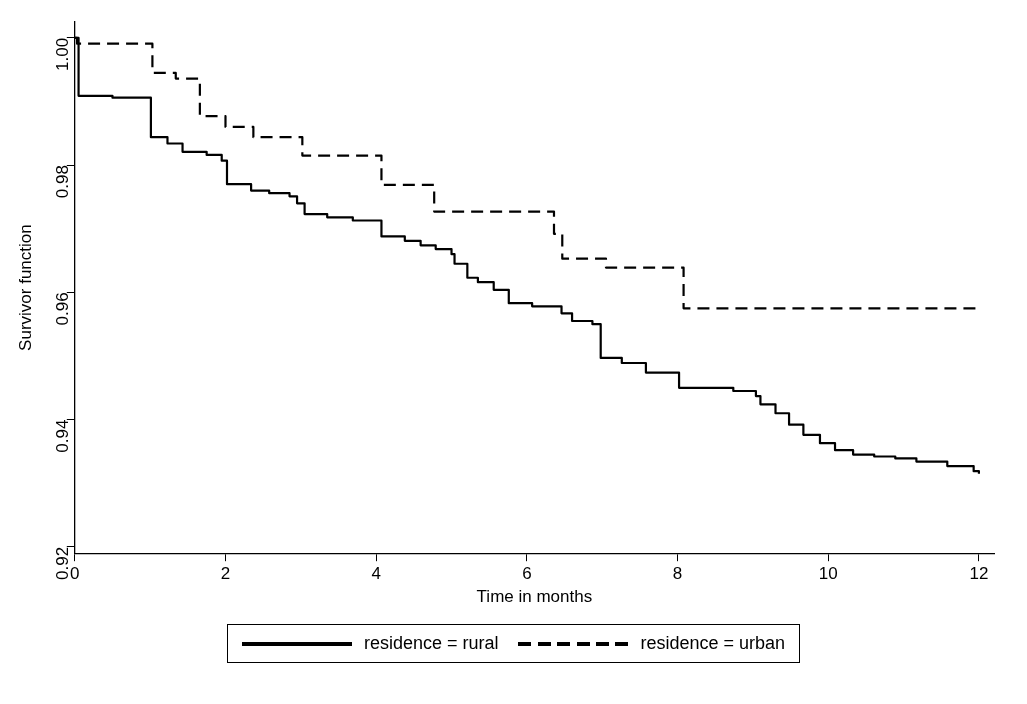 Image resolution: width=1027 pixels, height=704 pixels. I want to click on legend-label: residence = rural, so click(431, 643).